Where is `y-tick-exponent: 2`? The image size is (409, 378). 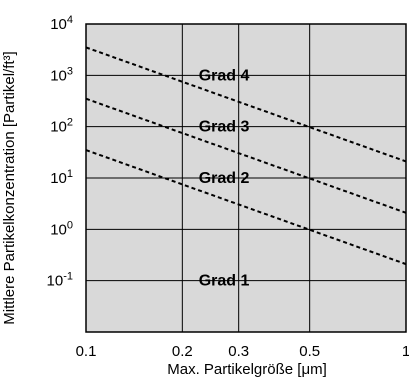
y-tick-exponent: 2 is located at coordinates (70, 123).